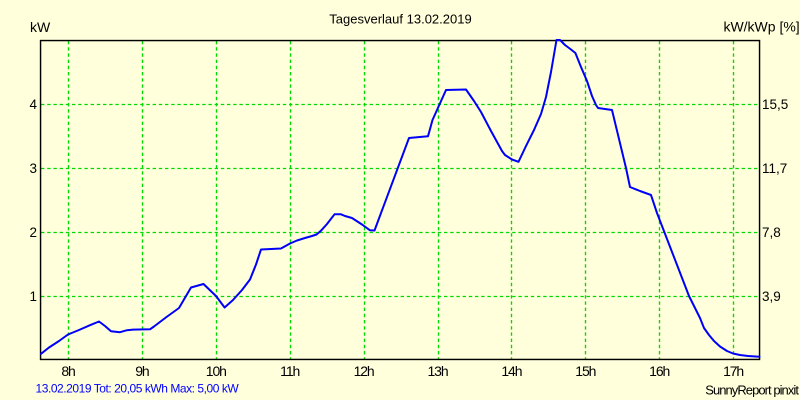  What do you see at coordinates (33, 168) in the screenshot?
I see `svg-text: 3` at bounding box center [33, 168].